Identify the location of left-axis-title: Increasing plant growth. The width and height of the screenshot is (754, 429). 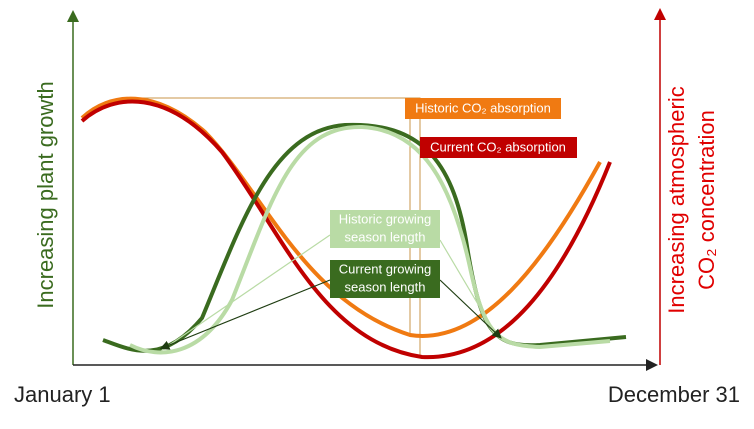
(45, 194).